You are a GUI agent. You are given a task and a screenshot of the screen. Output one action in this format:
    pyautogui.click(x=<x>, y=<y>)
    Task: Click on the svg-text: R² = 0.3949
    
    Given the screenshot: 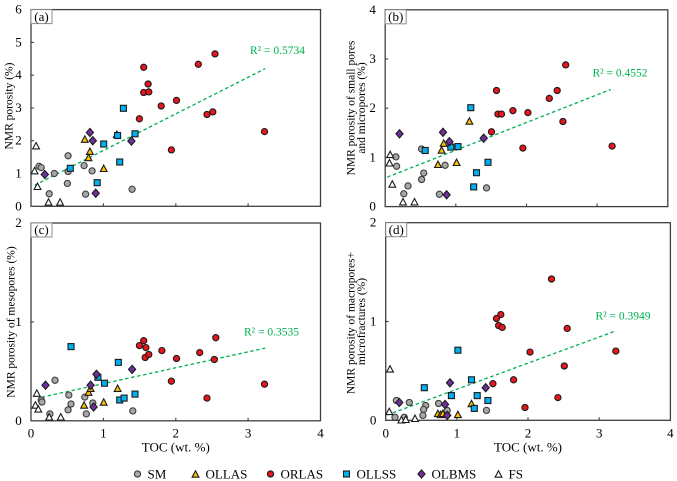 What is the action you would take?
    pyautogui.click(x=623, y=317)
    